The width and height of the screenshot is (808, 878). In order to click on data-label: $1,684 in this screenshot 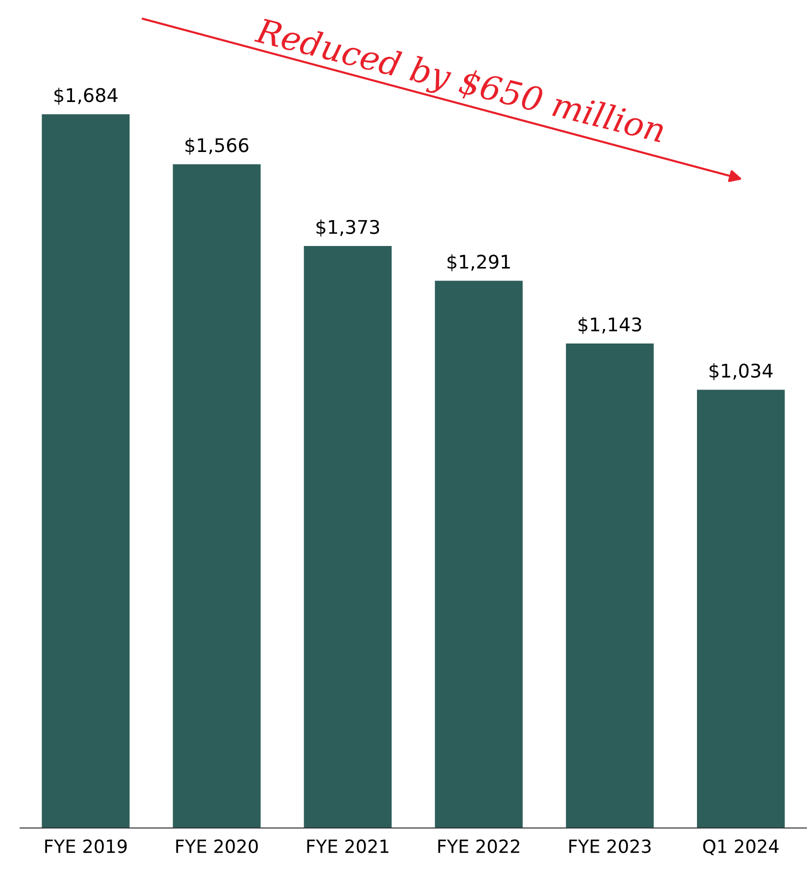, I will do `click(86, 96)`.